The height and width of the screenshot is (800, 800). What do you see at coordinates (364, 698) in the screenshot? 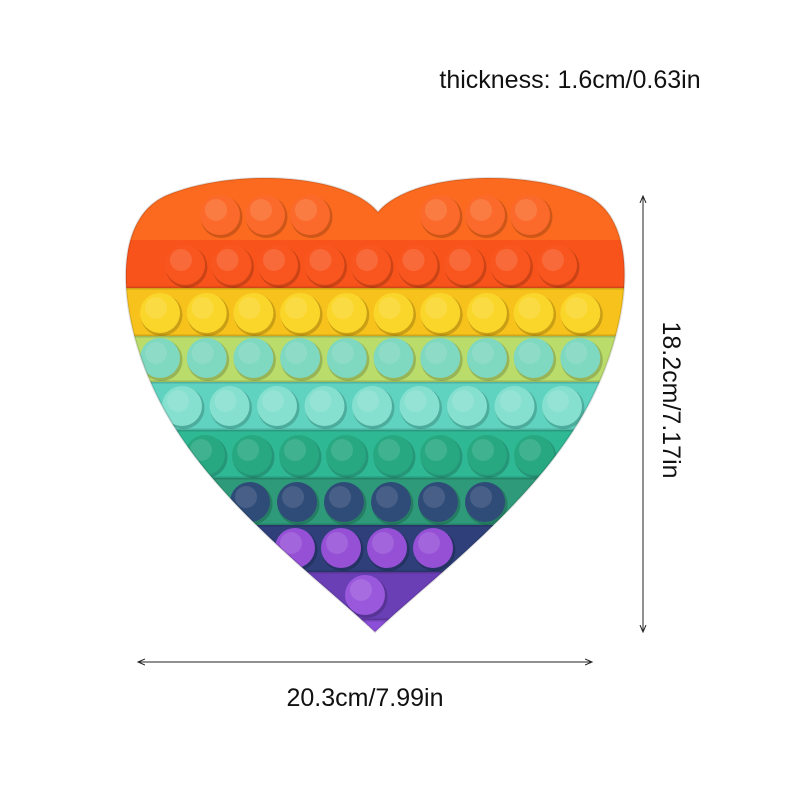
I see `width-label: 20.3cm/7.99in` at bounding box center [364, 698].